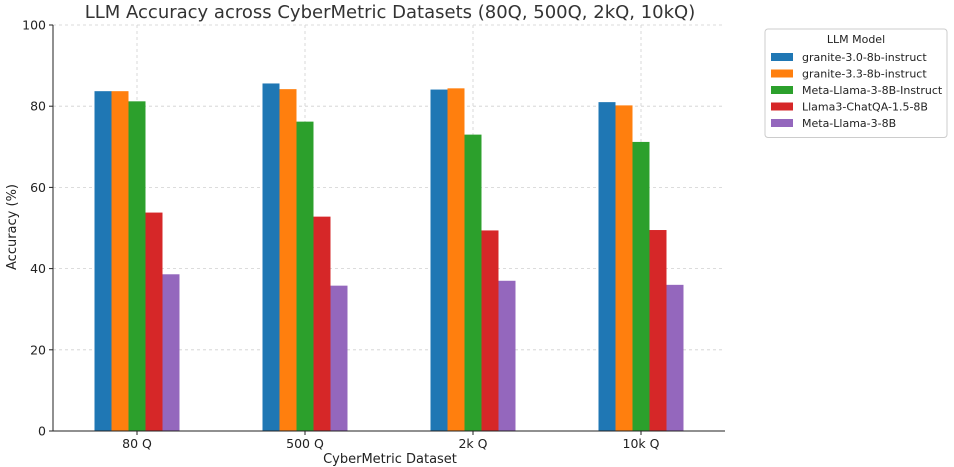  I want to click on y-tick-label: 0, so click(42, 431).